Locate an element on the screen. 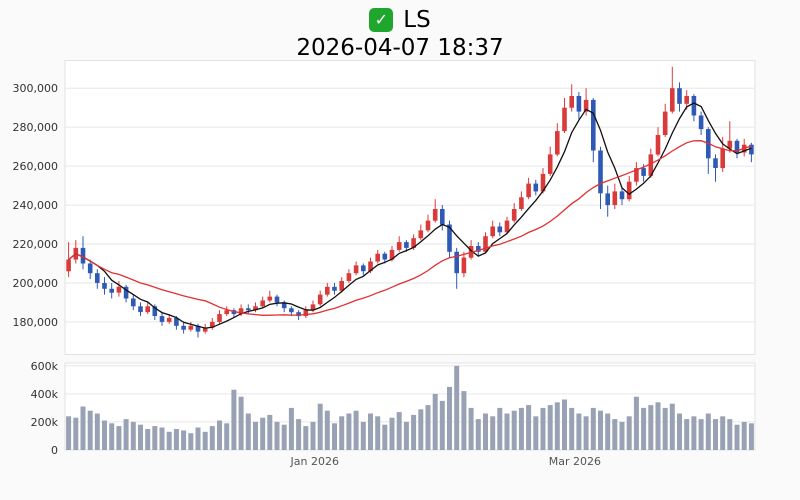  price-tick-label: 300,000 is located at coordinates (36, 88).